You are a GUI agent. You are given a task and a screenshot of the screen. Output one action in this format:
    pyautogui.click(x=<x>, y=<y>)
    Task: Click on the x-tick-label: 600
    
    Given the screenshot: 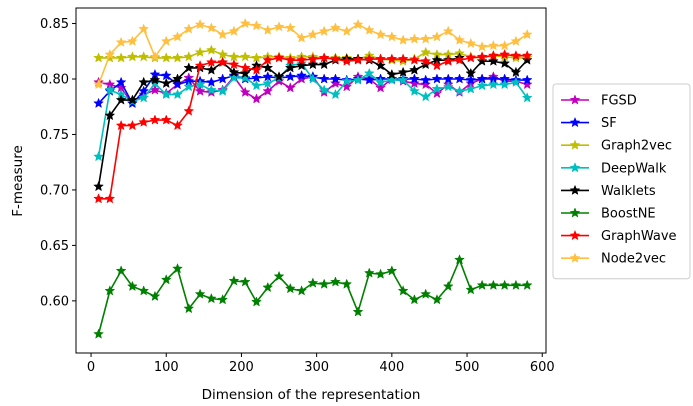 What is the action you would take?
    pyautogui.click(x=542, y=367)
    